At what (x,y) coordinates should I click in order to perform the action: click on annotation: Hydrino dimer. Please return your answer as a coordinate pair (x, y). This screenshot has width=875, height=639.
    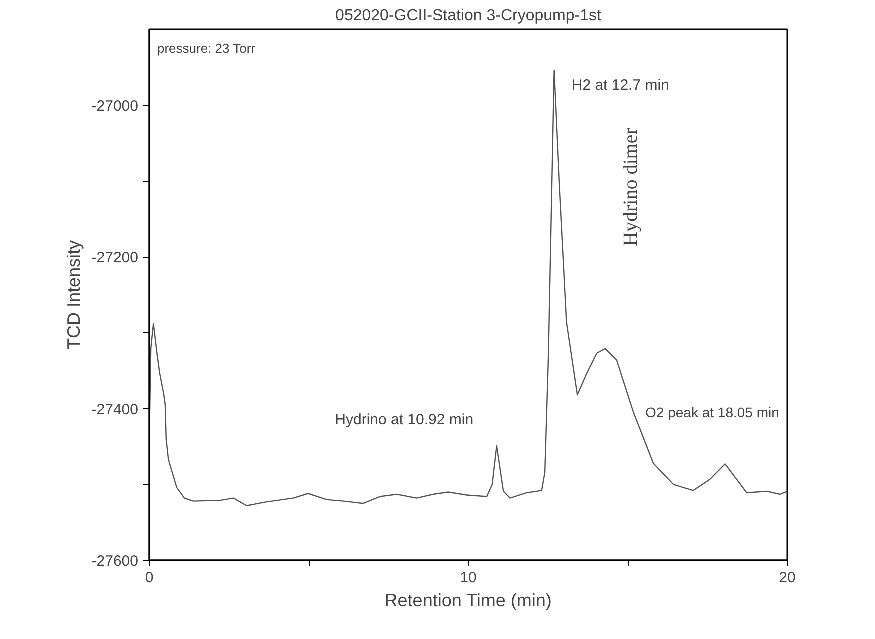
    Looking at the image, I should click on (631, 187).